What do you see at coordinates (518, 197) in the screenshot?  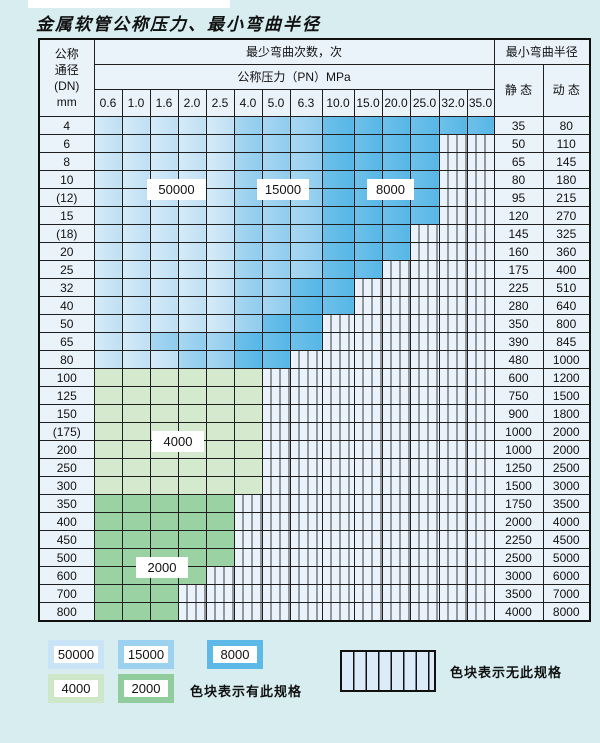 I see `static-radius-cell: 95` at bounding box center [518, 197].